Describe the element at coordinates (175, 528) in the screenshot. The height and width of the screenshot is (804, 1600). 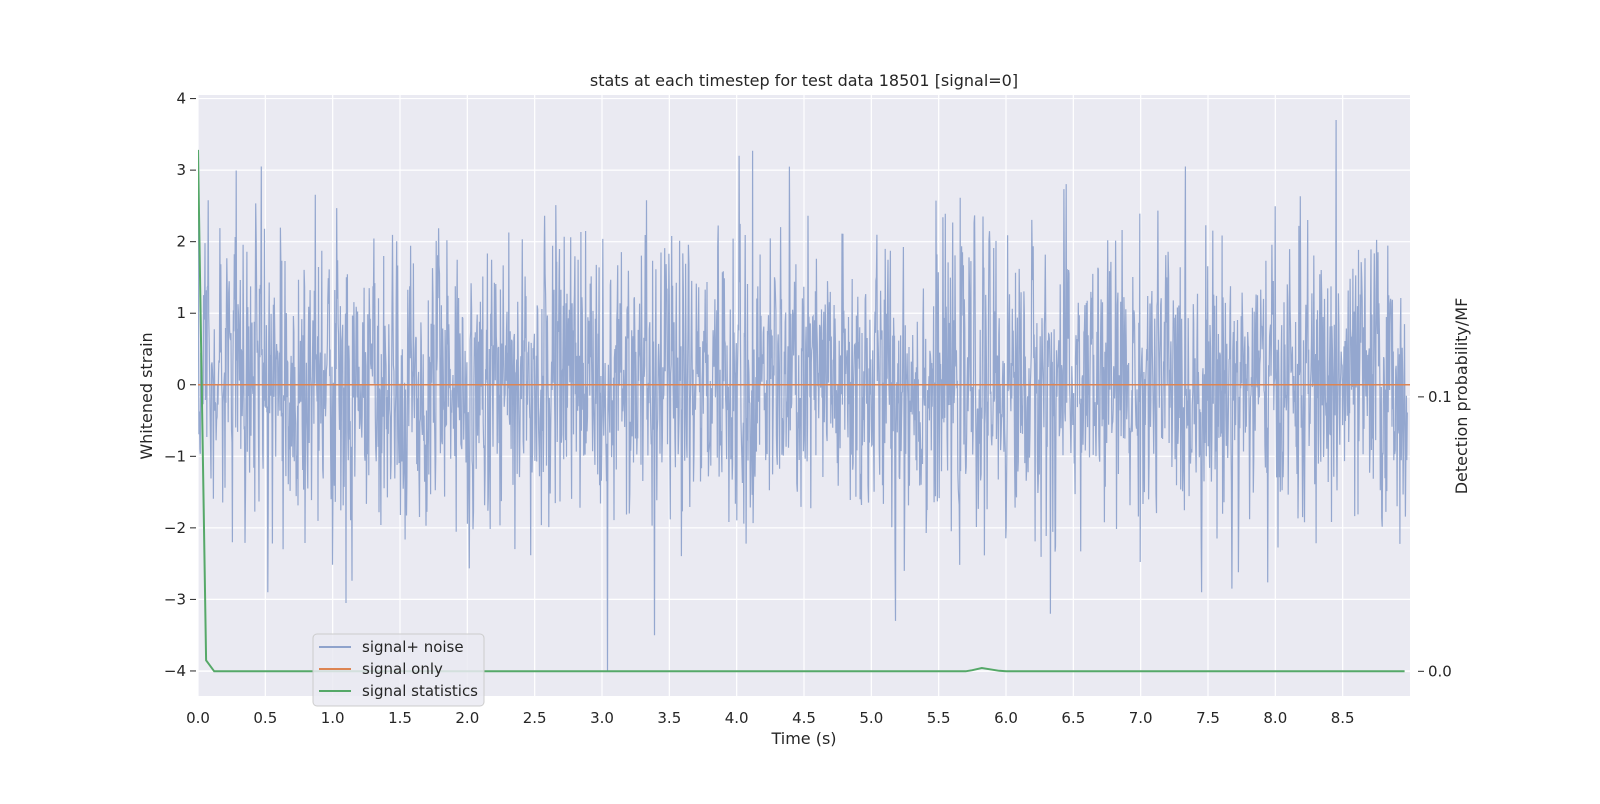
I see `y-tick-label: −2` at that location.